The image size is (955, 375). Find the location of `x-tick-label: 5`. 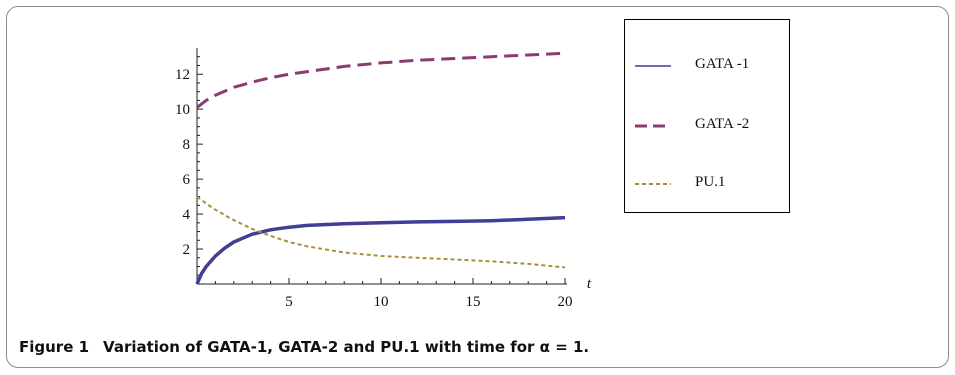

x-tick-label: 5 is located at coordinates (289, 302).